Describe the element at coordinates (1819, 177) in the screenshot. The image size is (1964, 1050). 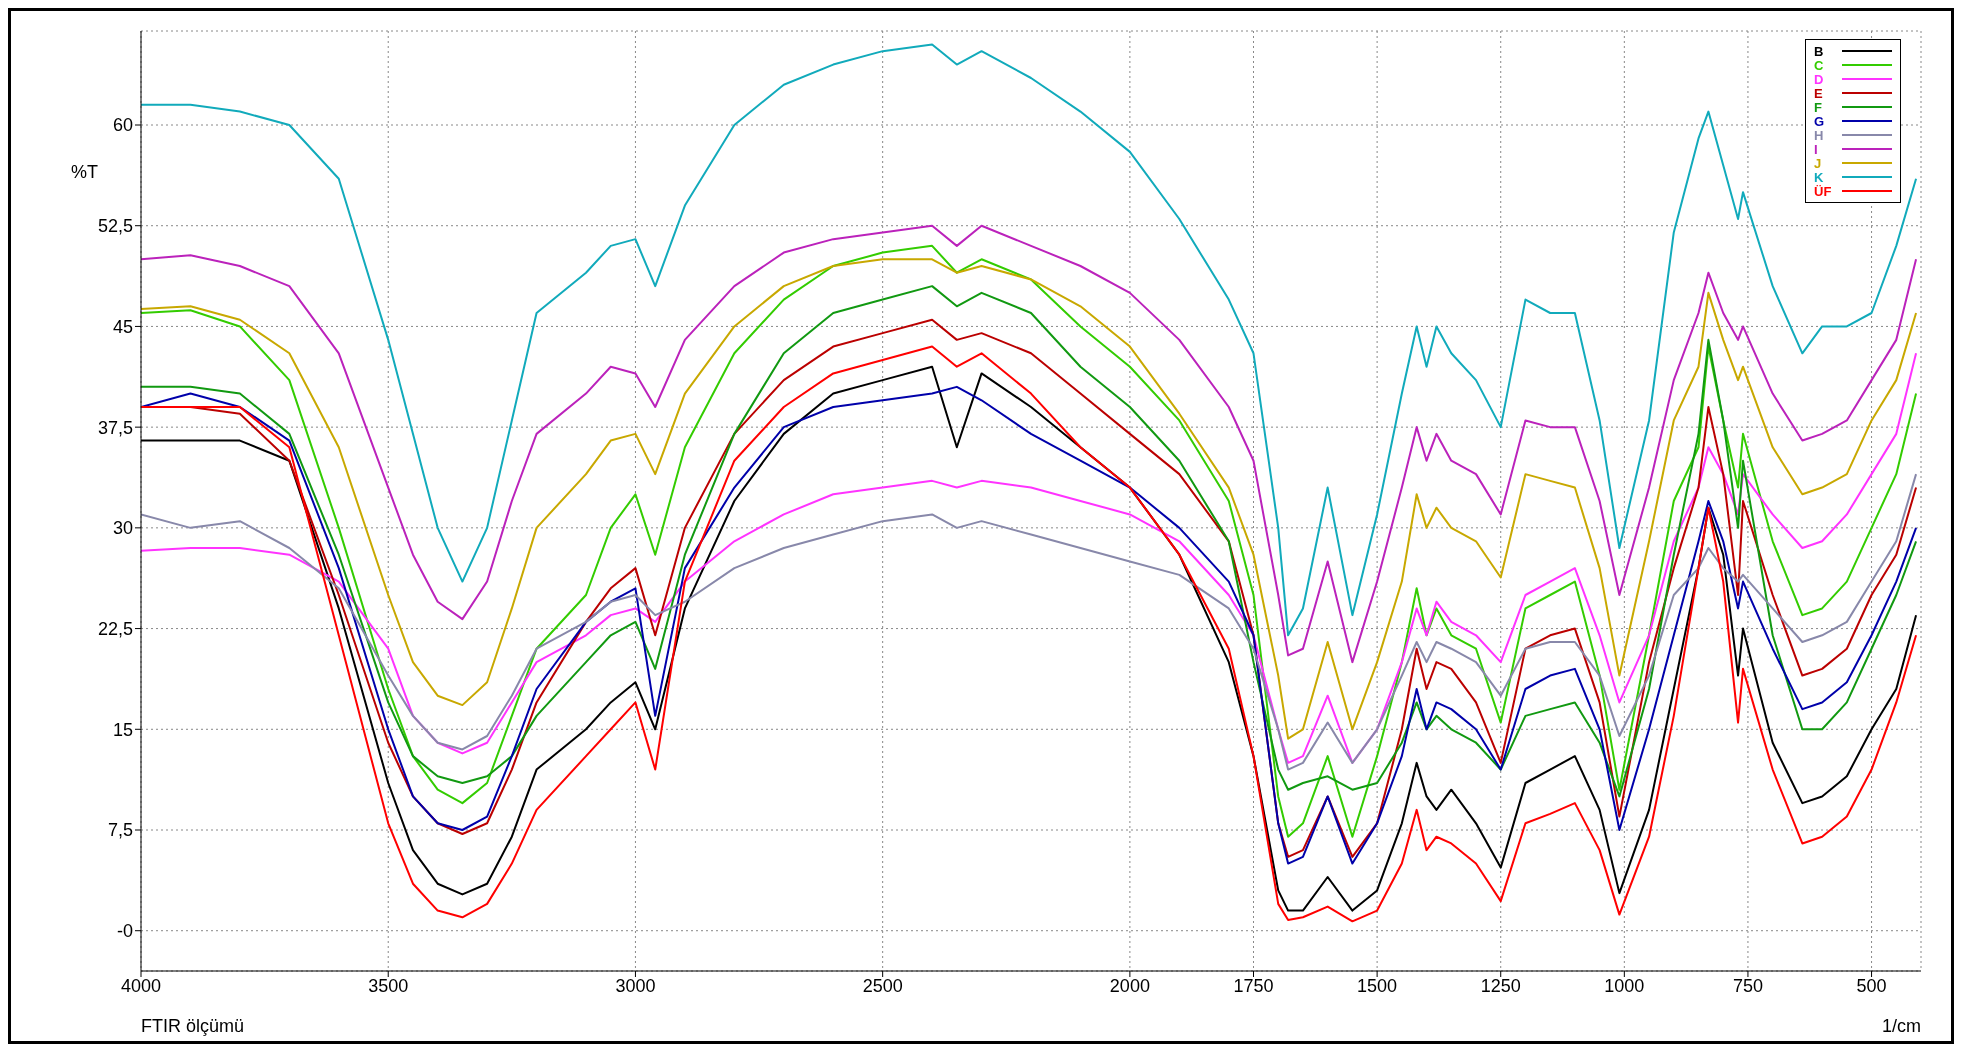
I see `legend-label: K` at that location.